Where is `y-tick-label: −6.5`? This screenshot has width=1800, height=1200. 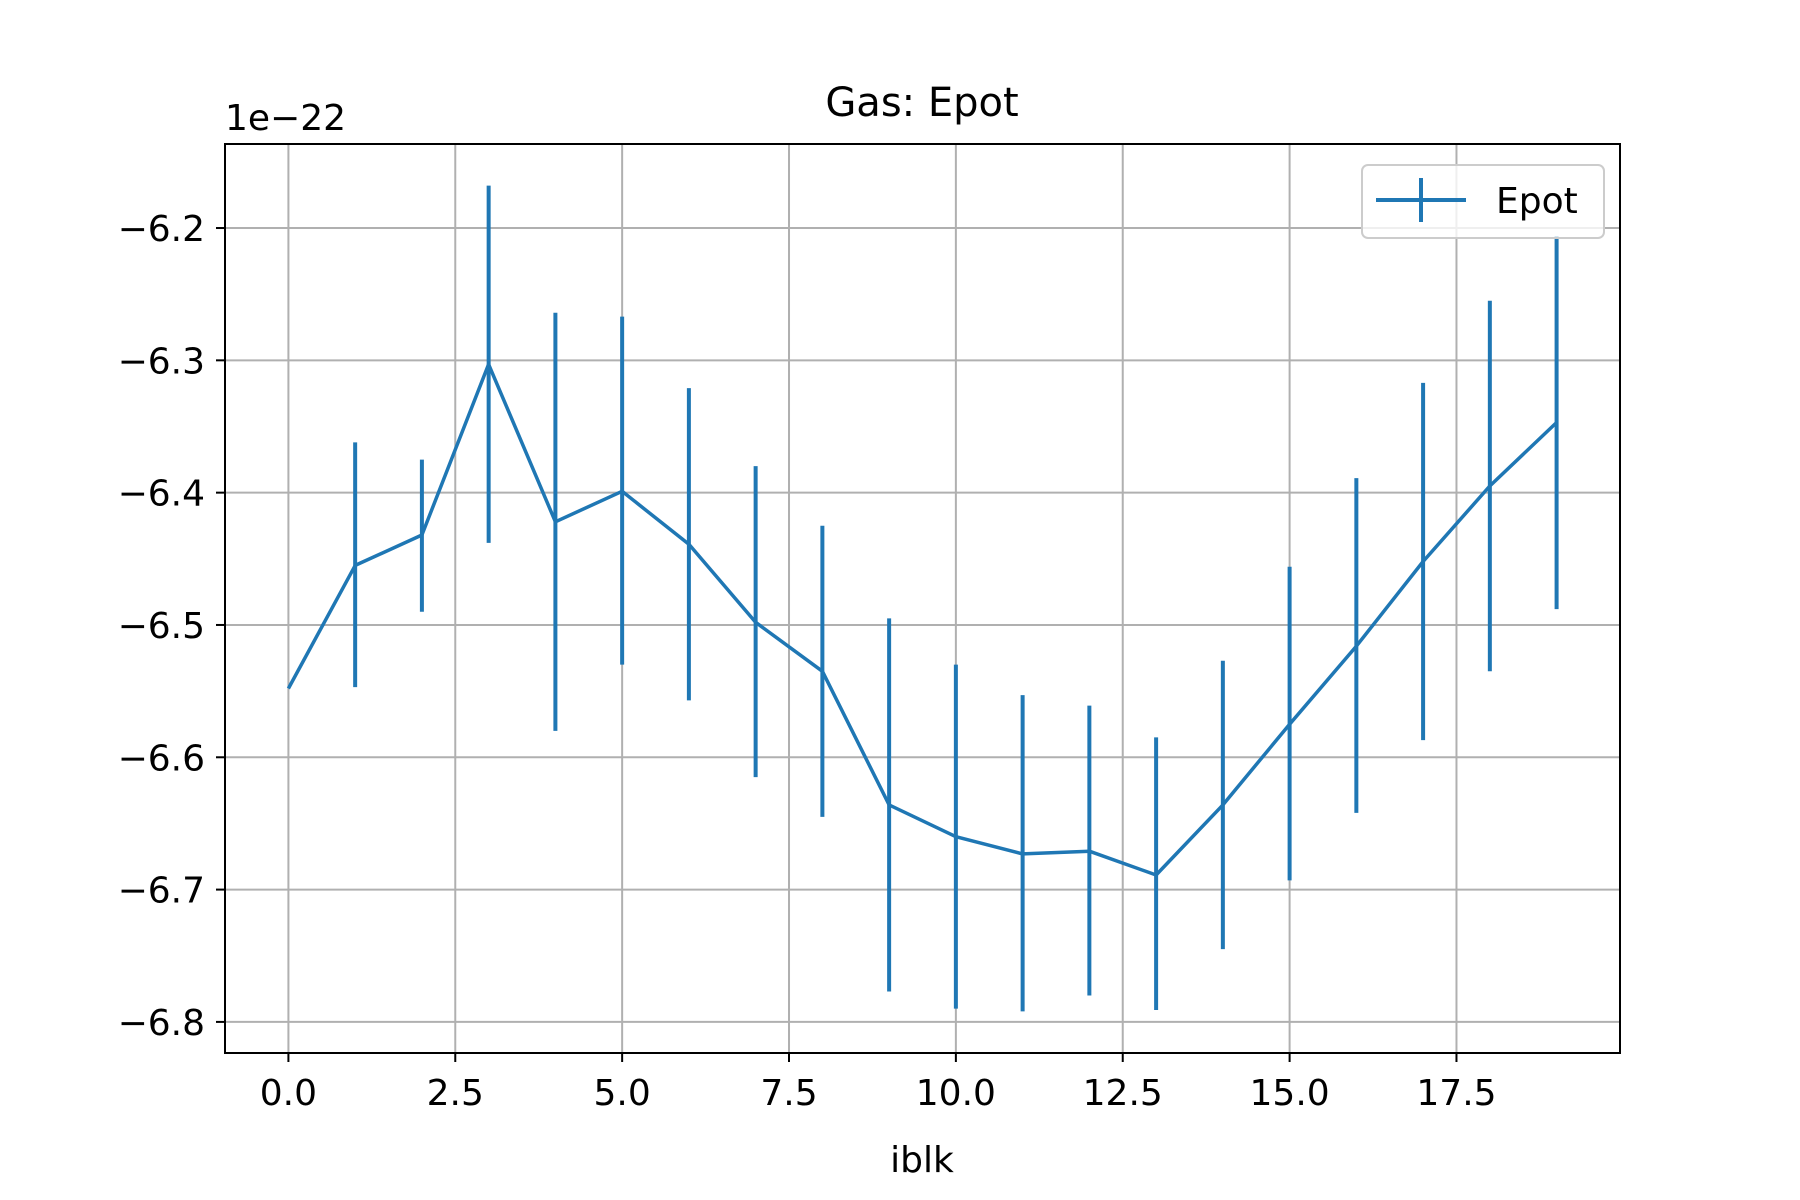
y-tick-label: −6.5 is located at coordinates (161, 626).